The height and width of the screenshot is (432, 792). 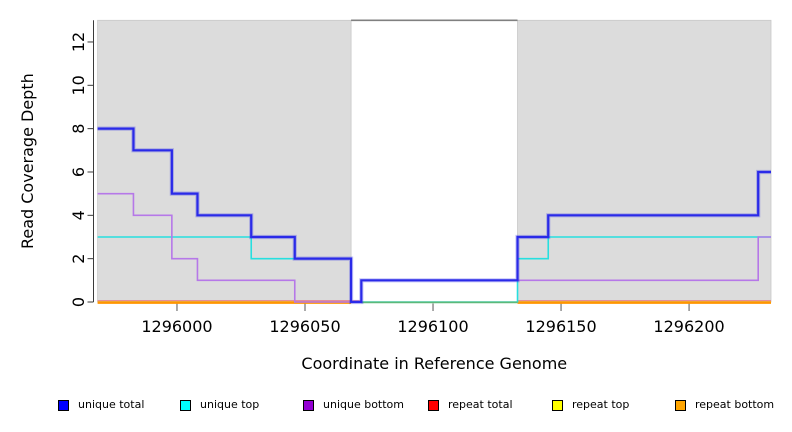 I want to click on legend-swatch-repeat-total, so click(x=433, y=405).